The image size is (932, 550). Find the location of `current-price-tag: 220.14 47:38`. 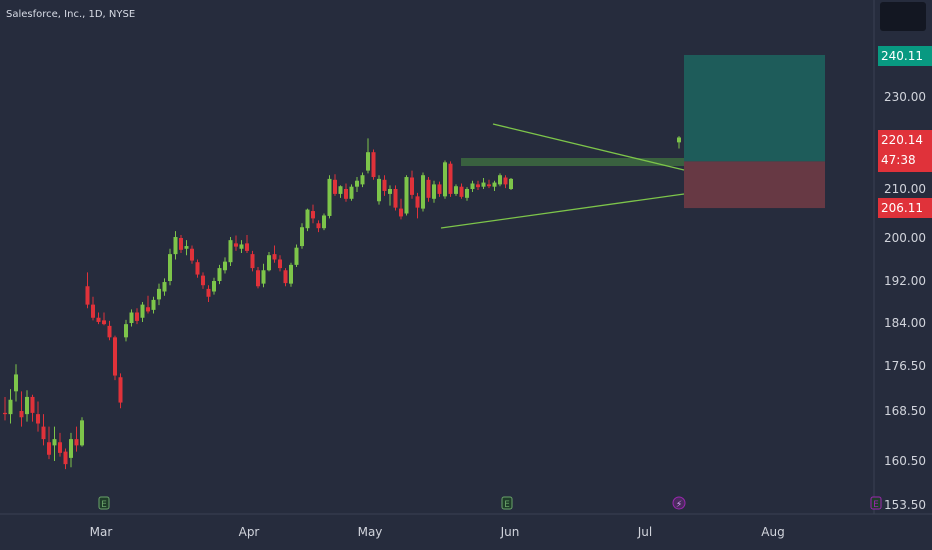

current-price-tag: 220.14 47:38 is located at coordinates (905, 151).